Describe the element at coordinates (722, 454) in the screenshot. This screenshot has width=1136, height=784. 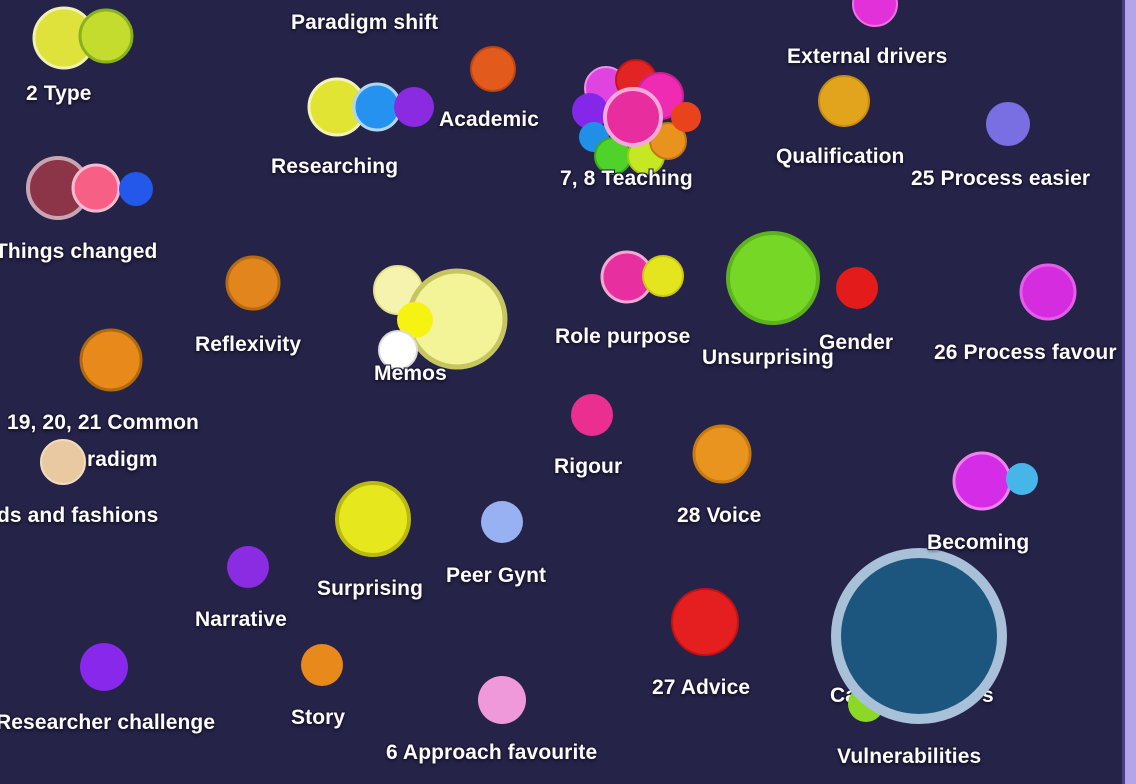
I see `bubble-voice-orange` at that location.